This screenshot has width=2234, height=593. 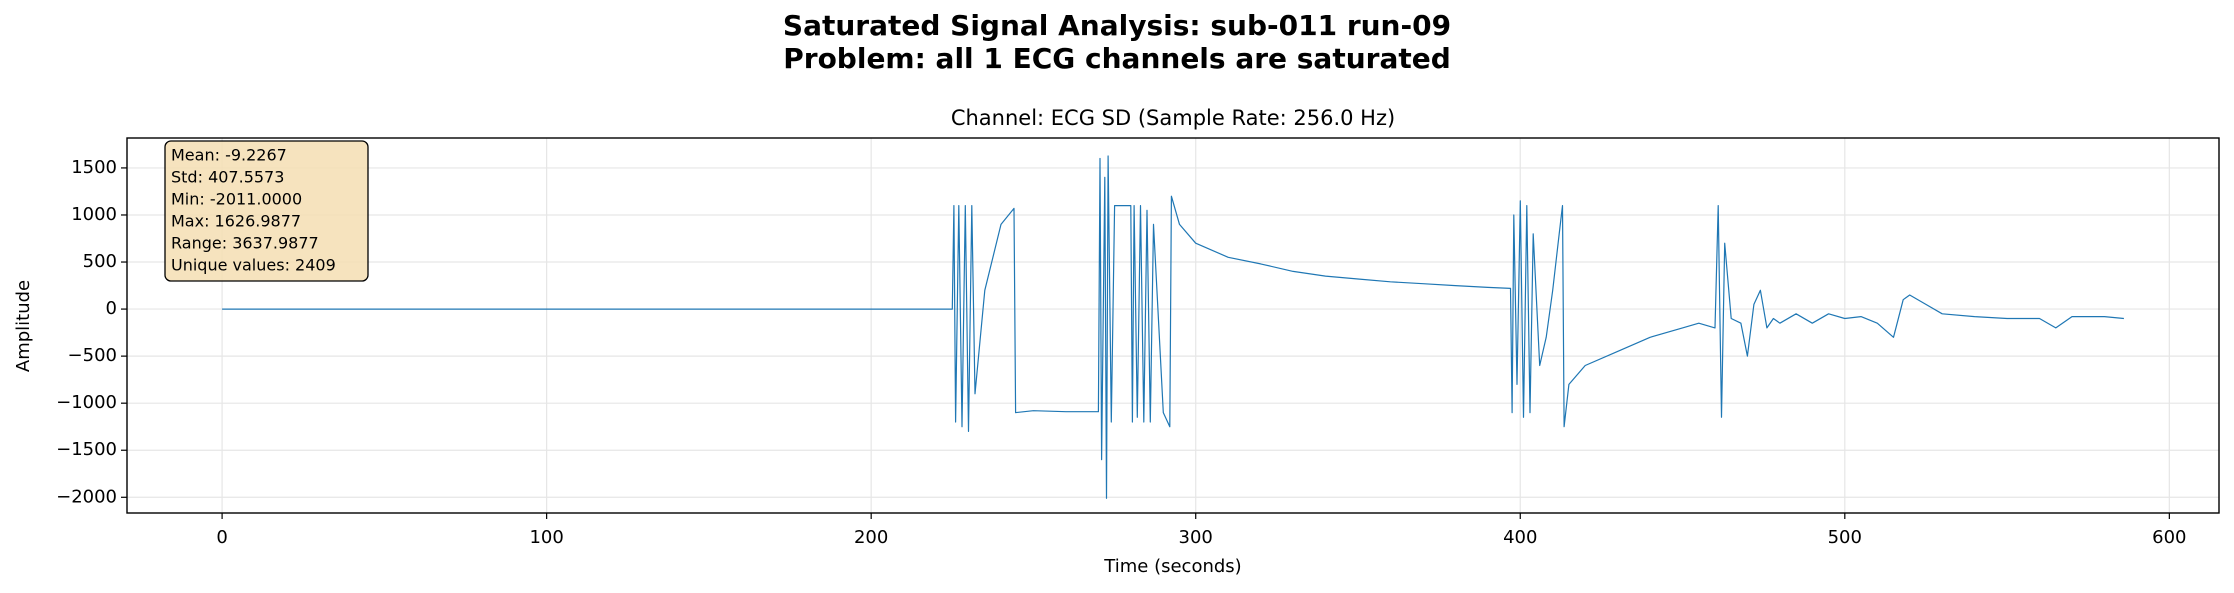 What do you see at coordinates (1172, 566) in the screenshot?
I see `x-axis-label: Time (seconds)` at bounding box center [1172, 566].